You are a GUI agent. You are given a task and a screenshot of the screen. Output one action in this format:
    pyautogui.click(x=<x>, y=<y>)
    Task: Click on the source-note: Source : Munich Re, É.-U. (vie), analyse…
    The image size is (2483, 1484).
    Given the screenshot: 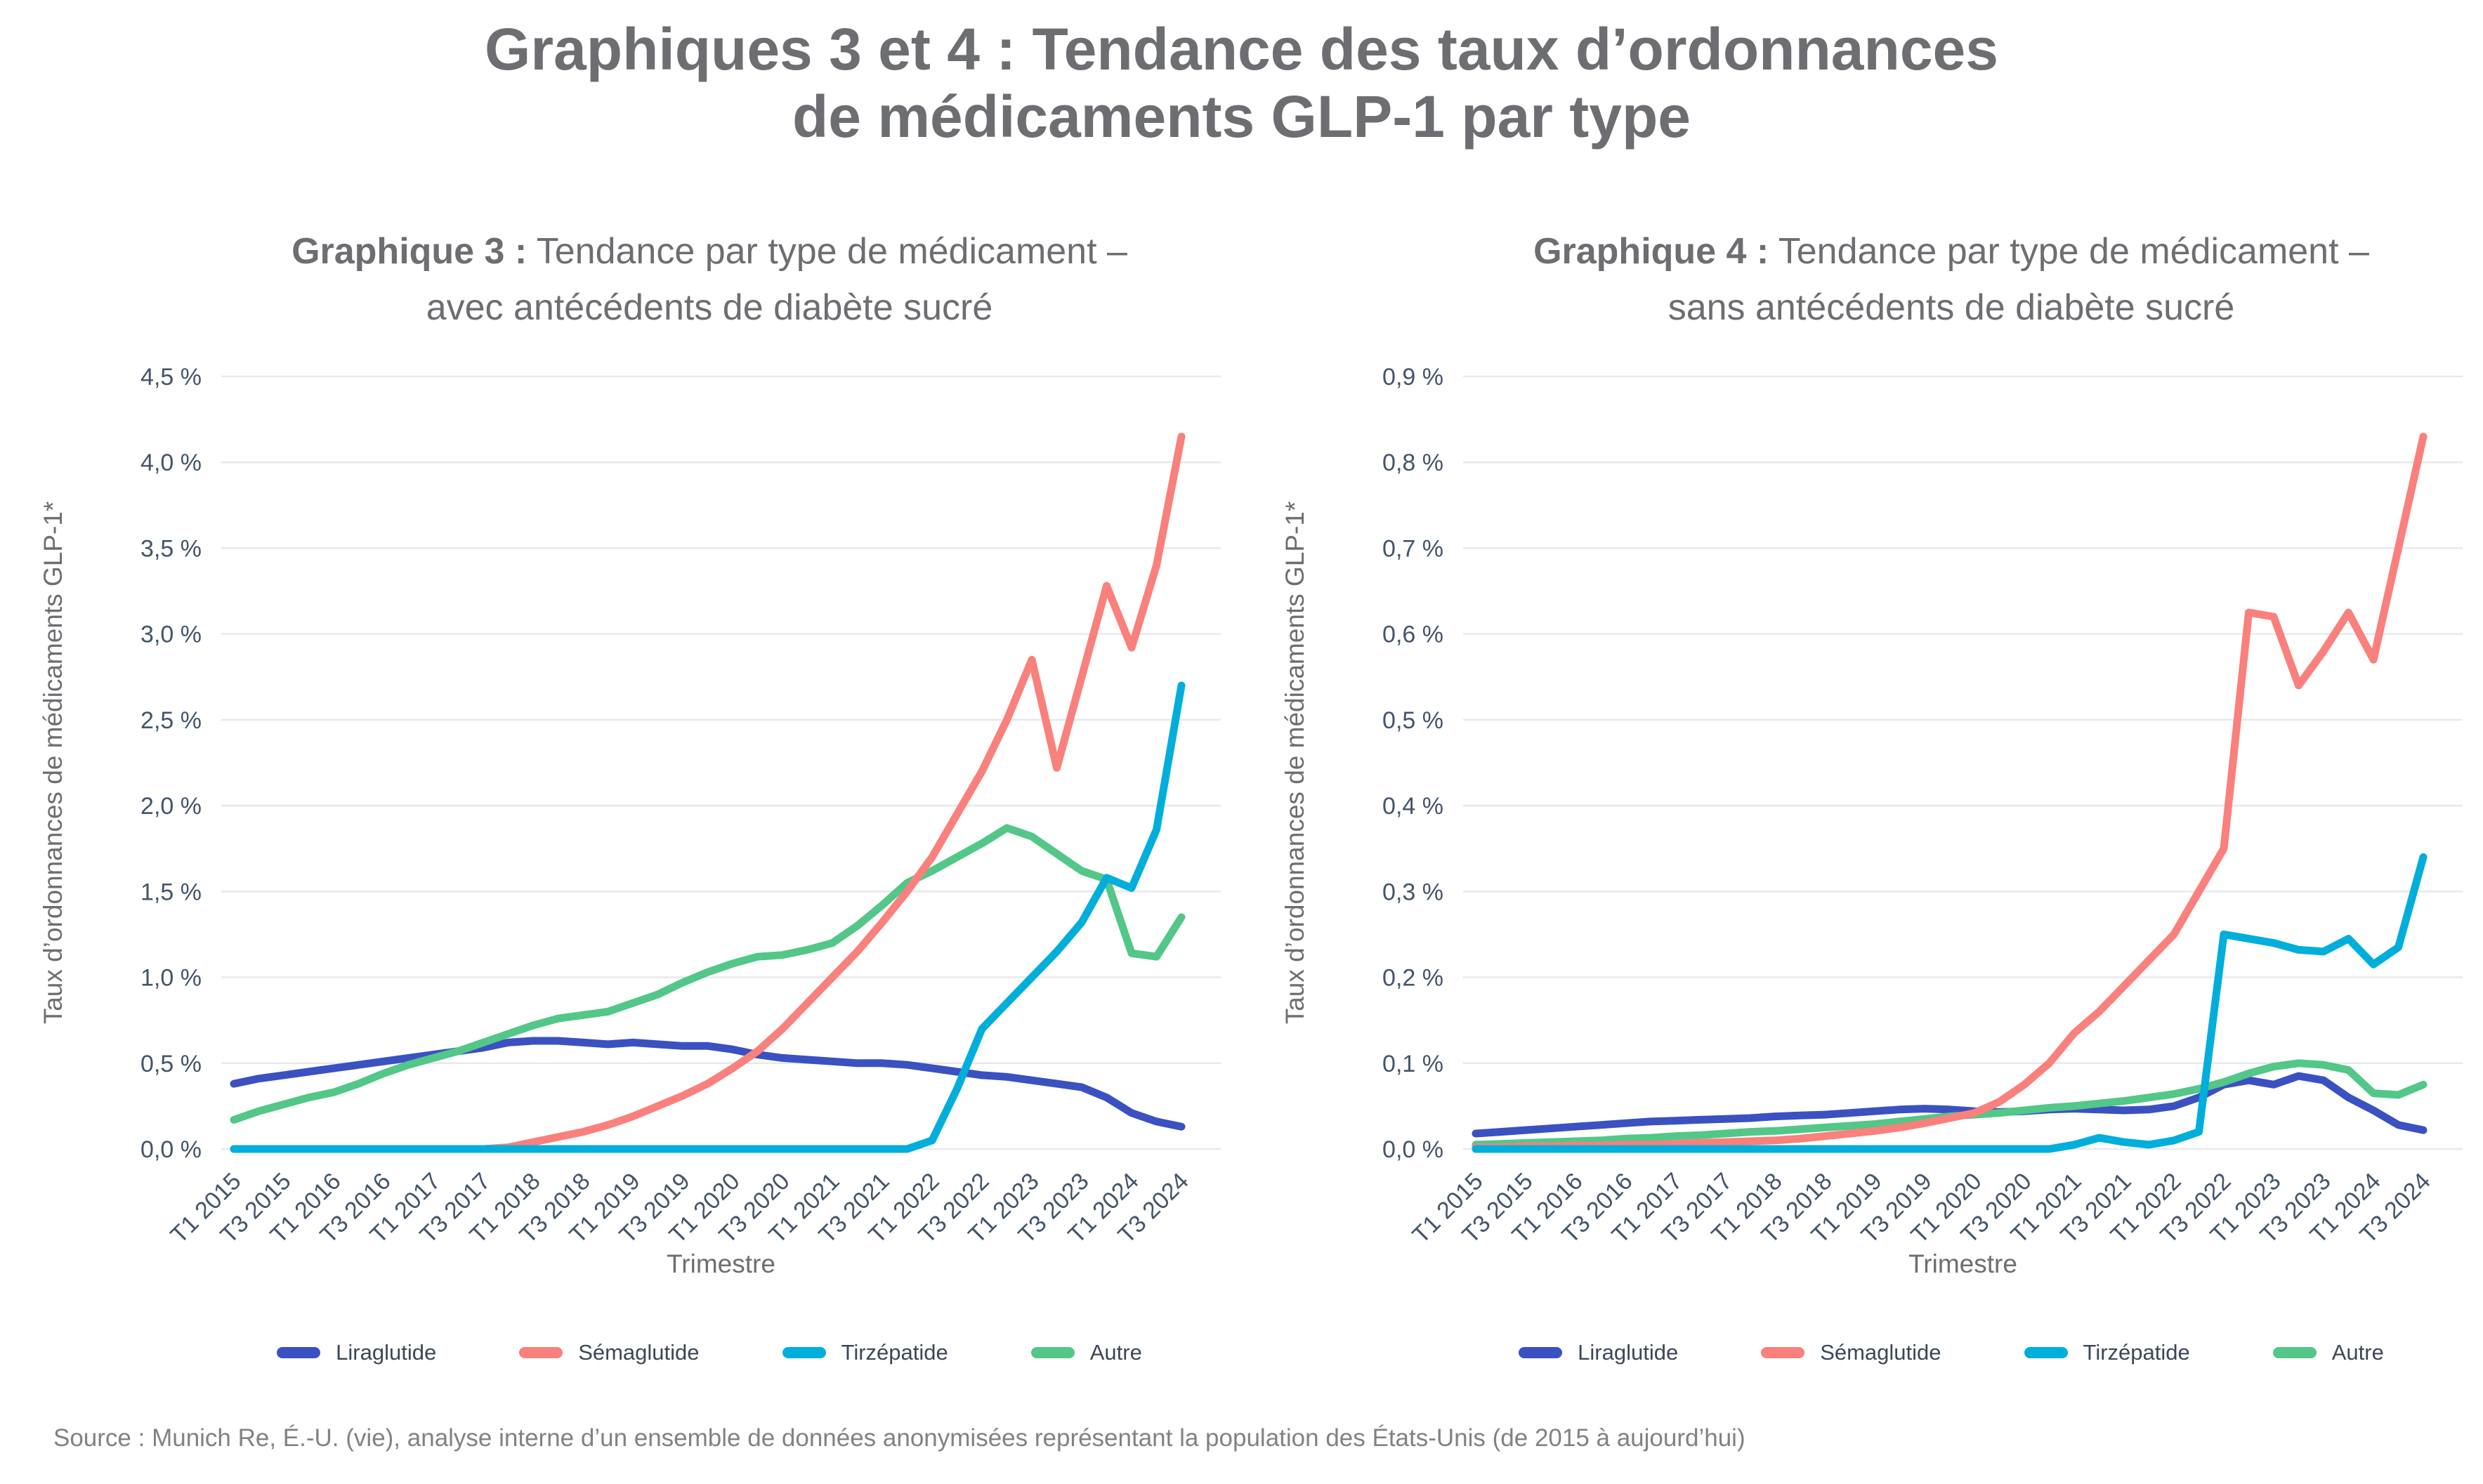 What is the action you would take?
    pyautogui.click(x=899, y=1438)
    